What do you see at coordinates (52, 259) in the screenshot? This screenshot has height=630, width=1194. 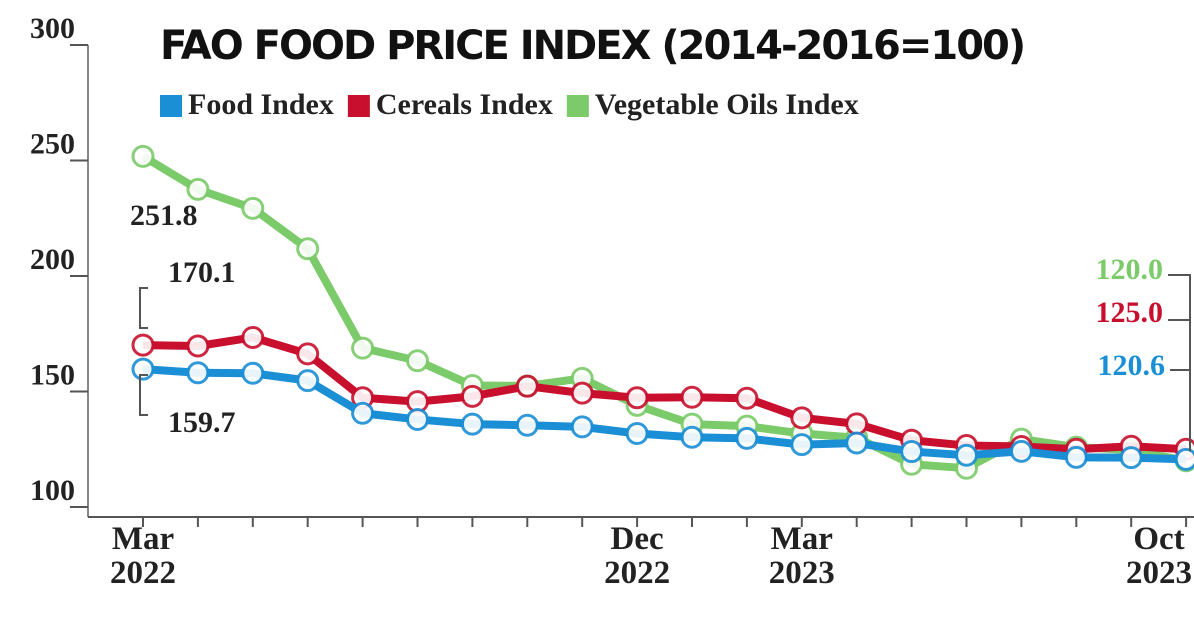 I see `y-tick-label: 200` at bounding box center [52, 259].